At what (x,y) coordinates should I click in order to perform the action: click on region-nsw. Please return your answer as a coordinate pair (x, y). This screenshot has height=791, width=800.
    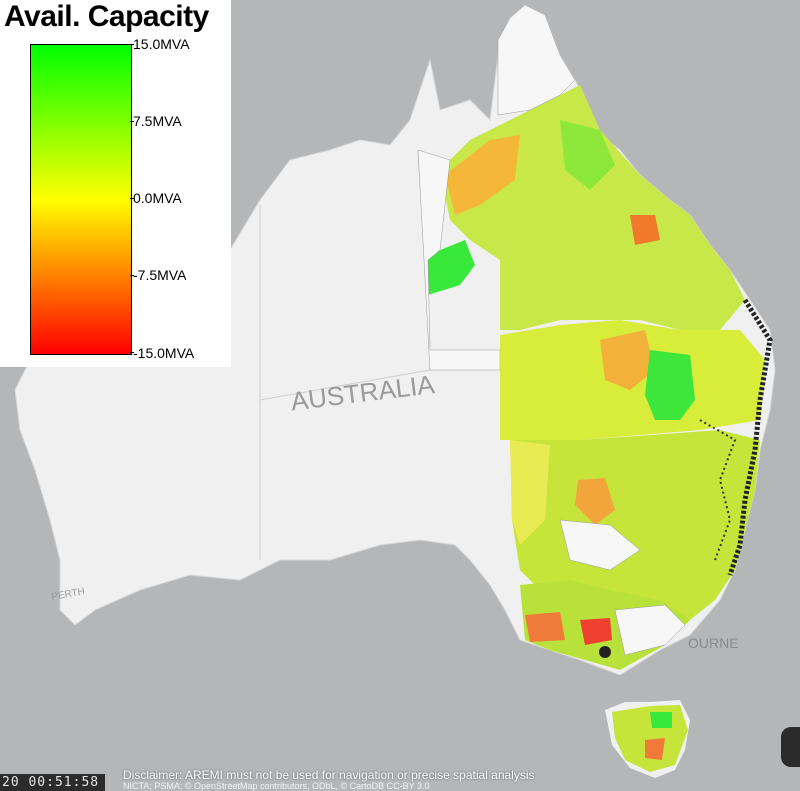
    Looking at the image, I should click on (635, 525).